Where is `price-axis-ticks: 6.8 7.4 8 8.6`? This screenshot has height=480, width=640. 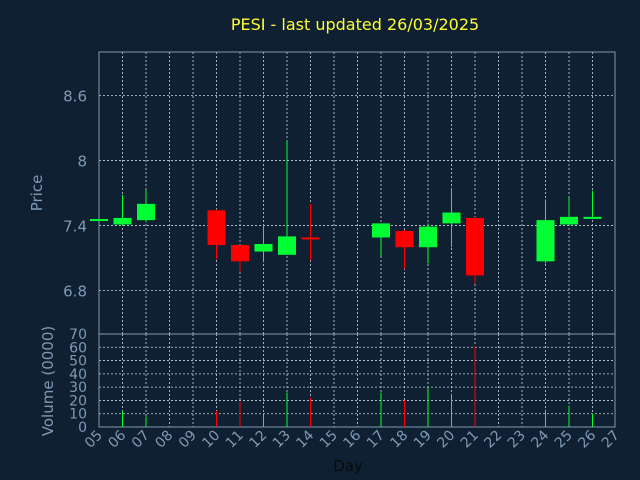 price-axis-ticks: 6.8 7.4 8 8.6 is located at coordinates (75, 193).